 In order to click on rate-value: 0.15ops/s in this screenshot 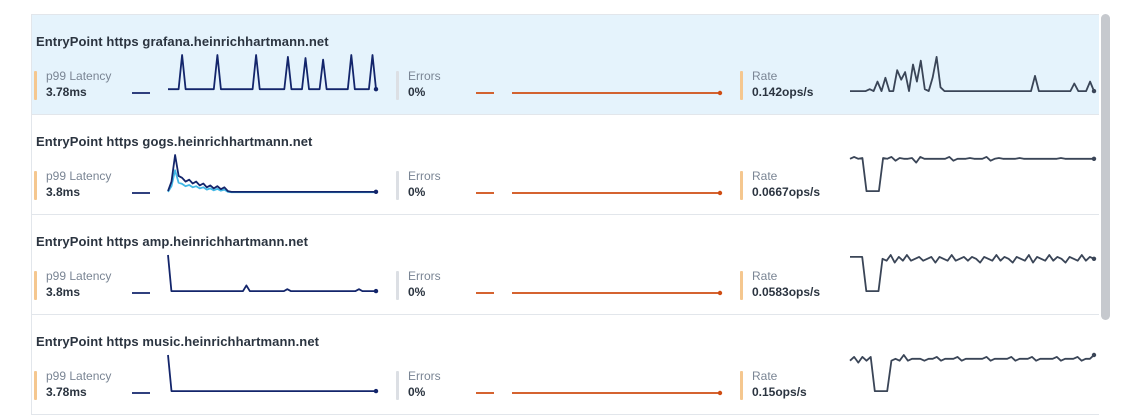, I will do `click(779, 392)`.